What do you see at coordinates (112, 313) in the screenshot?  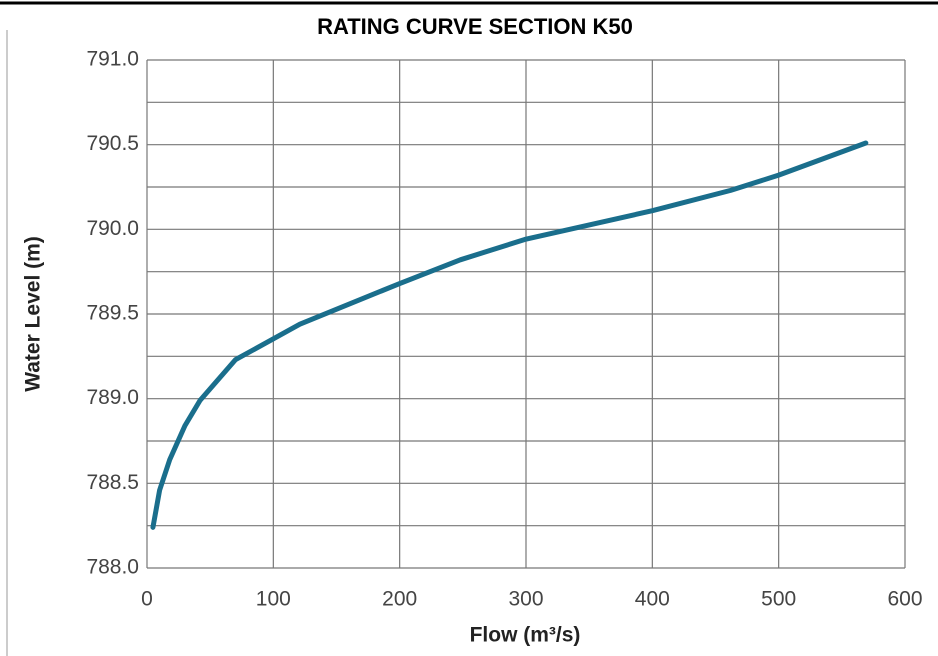 I see `y-tick-label: 789.5` at bounding box center [112, 313].